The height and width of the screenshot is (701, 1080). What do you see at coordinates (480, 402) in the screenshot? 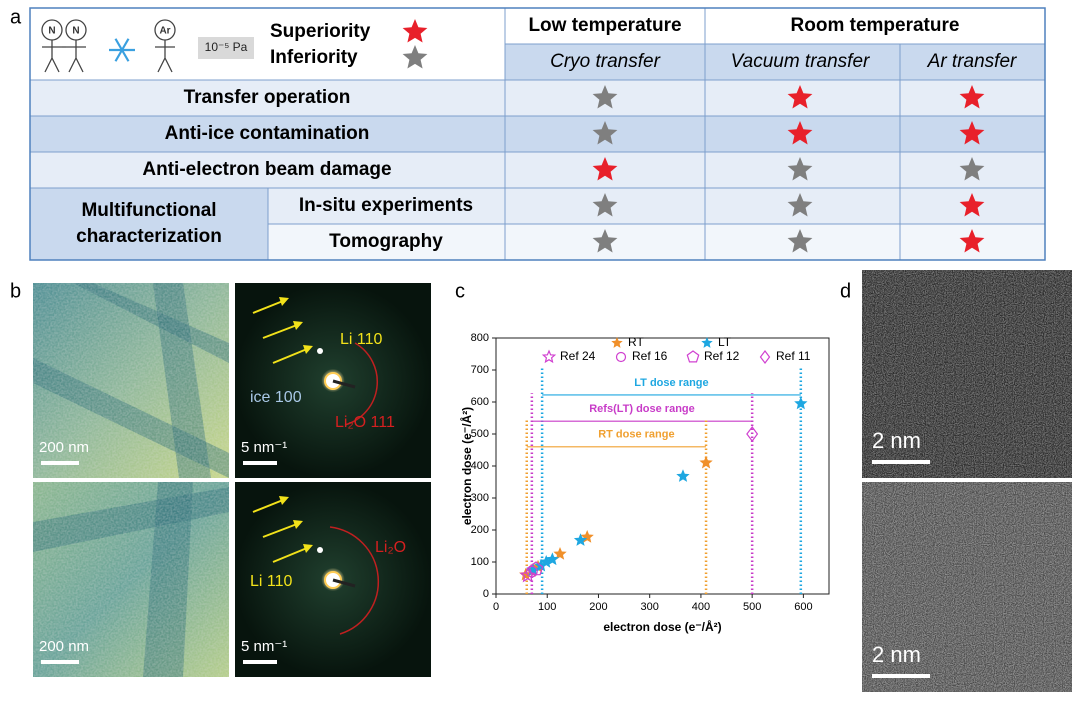
I see `y-tick-label: 600` at bounding box center [480, 402].